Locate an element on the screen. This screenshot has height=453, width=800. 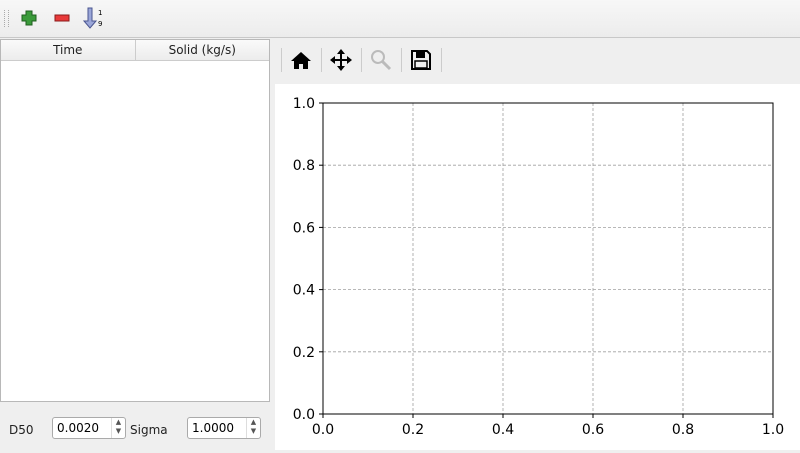
remove-row-button is located at coordinates (62, 18).